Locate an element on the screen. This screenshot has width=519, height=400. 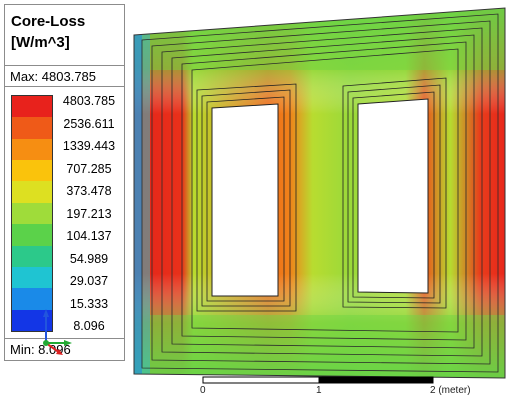
legend-level-label: 4803.785 is located at coordinates (89, 101).